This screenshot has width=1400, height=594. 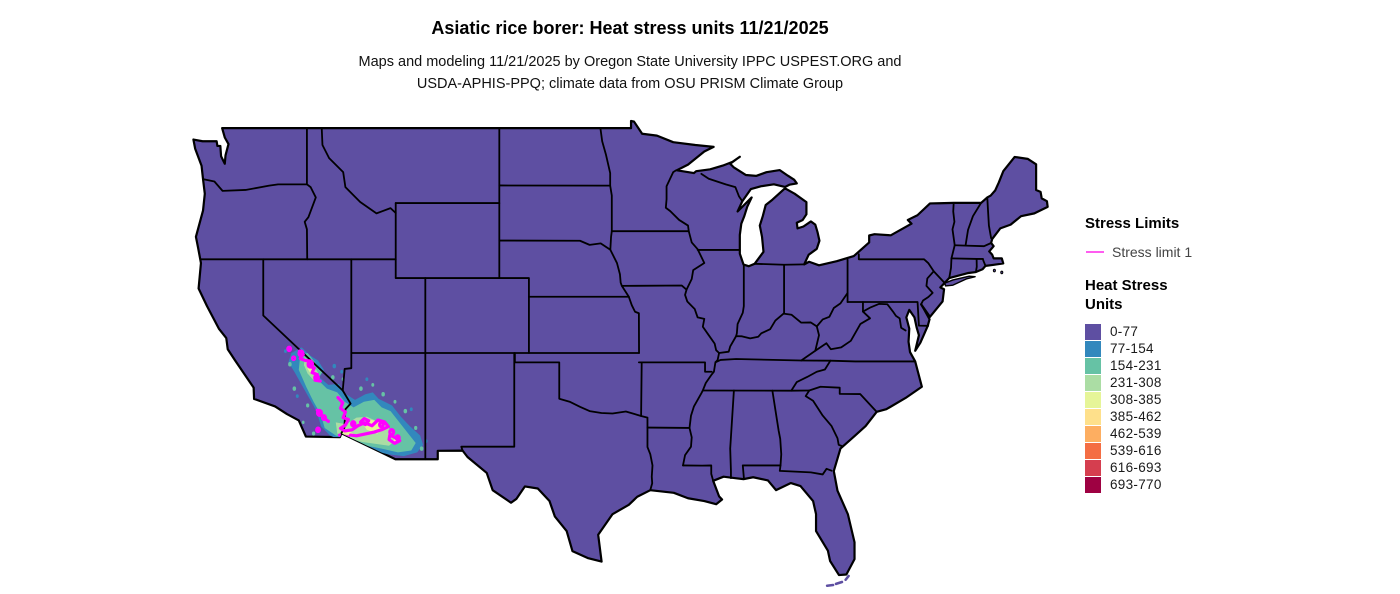 What do you see at coordinates (960, 281) in the screenshot?
I see `long-island` at bounding box center [960, 281].